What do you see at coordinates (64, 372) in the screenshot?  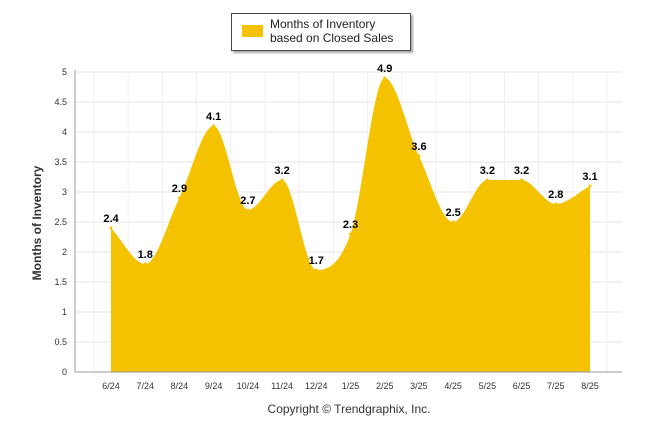 I see `y-tick-label: 0` at bounding box center [64, 372].